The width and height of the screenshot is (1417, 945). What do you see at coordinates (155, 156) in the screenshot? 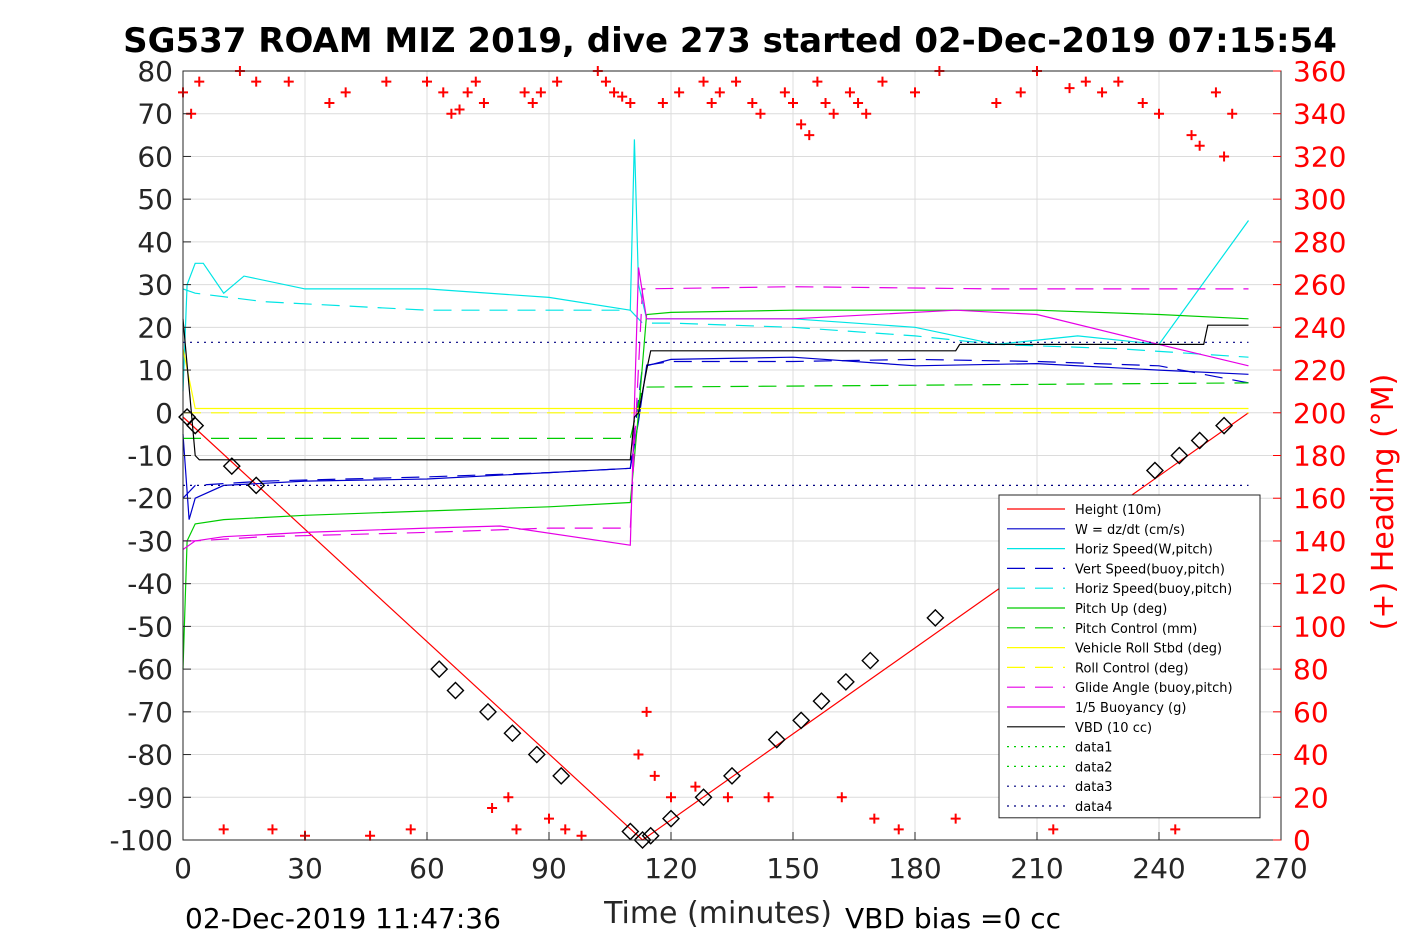
I see `y-left-tick-label: 60` at bounding box center [155, 156].